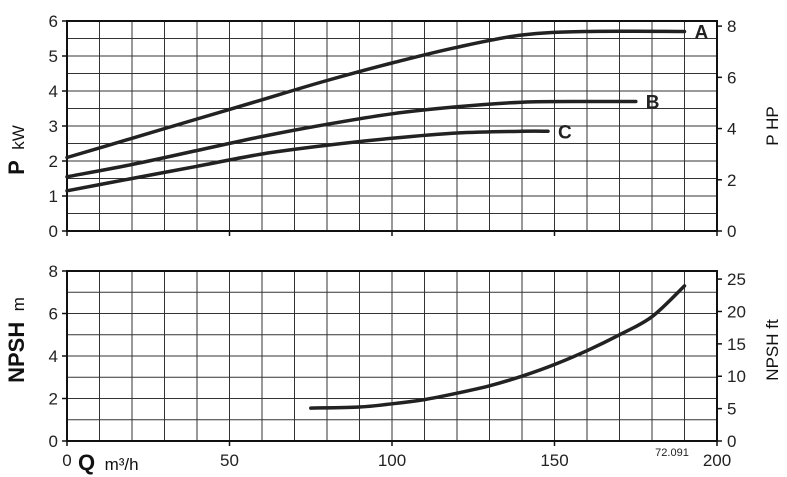 This screenshot has height=477, width=787. What do you see at coordinates (16, 352) in the screenshot?
I see `npsh-axis-symbol: NPSH` at bounding box center [16, 352].